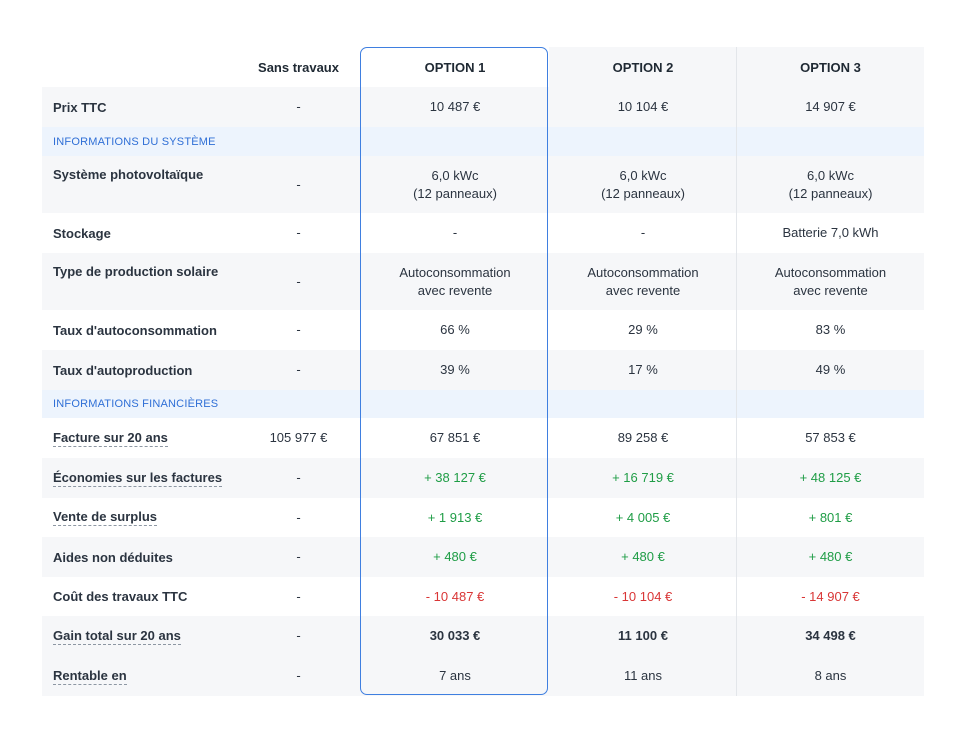 The image size is (967, 744). I want to click on column-divider, so click(736, 371).